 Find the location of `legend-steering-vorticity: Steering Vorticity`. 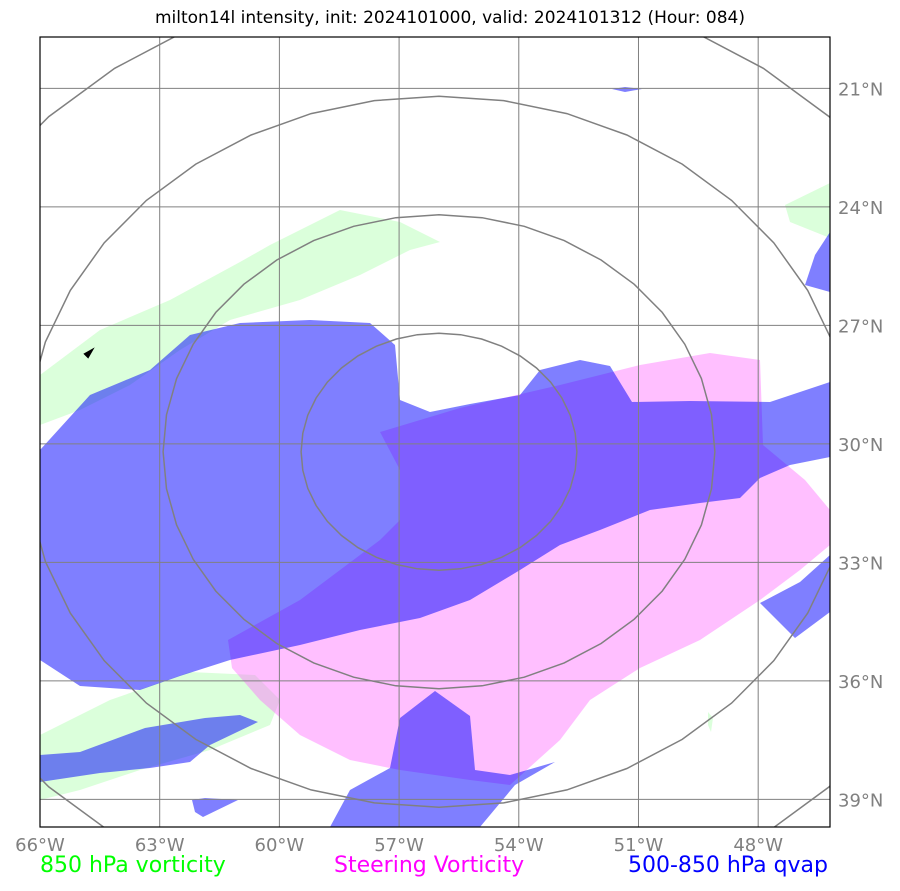

legend-steering-vorticity: Steering Vorticity is located at coordinates (429, 865).